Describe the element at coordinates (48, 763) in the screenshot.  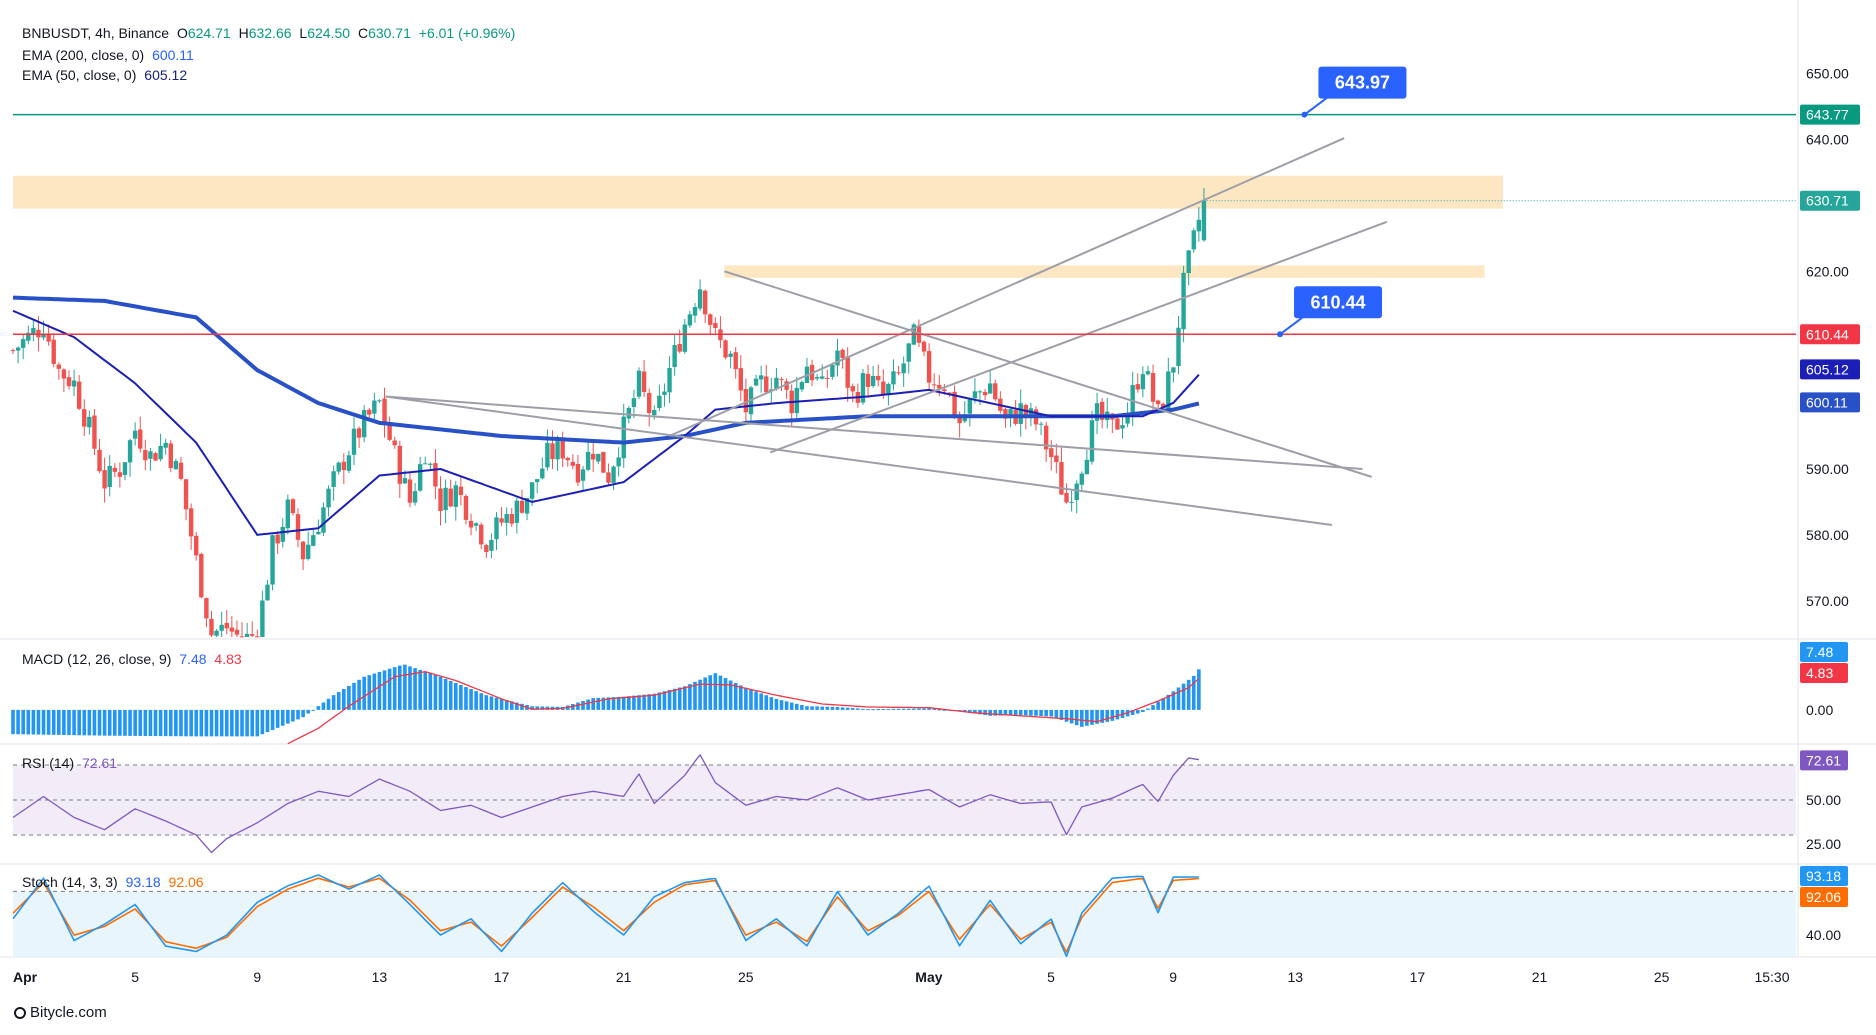
I see `rsi-label: RSI (14)` at that location.